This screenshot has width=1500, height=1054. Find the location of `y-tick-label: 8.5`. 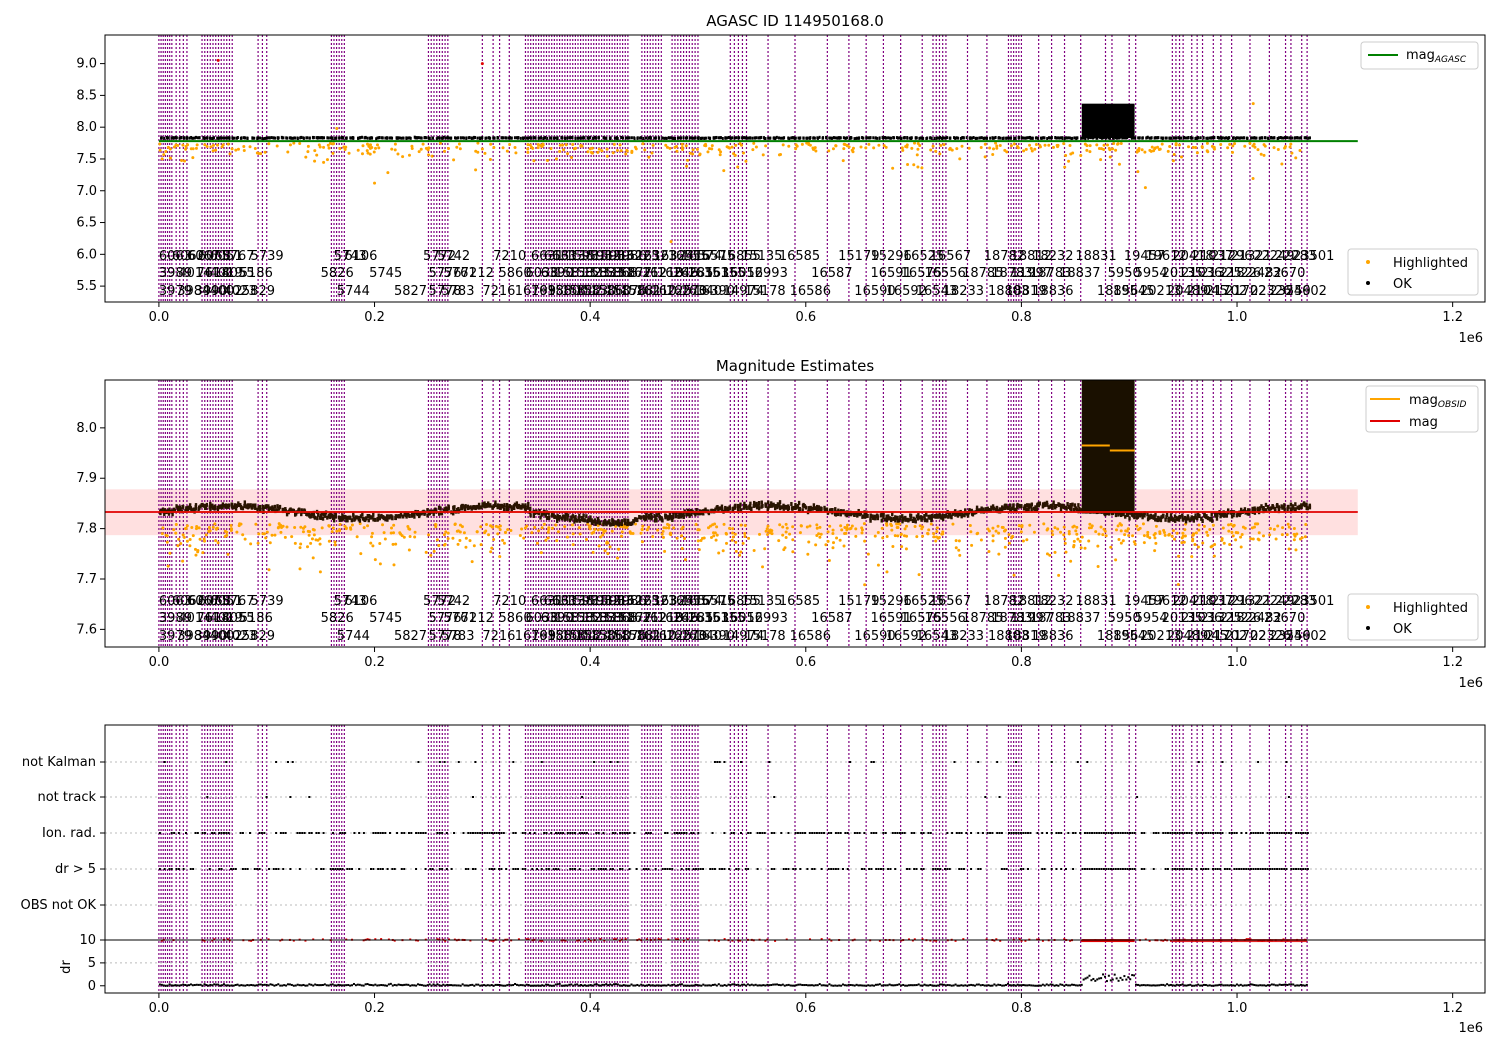

y-tick-label: 8.5 is located at coordinates (86, 95).